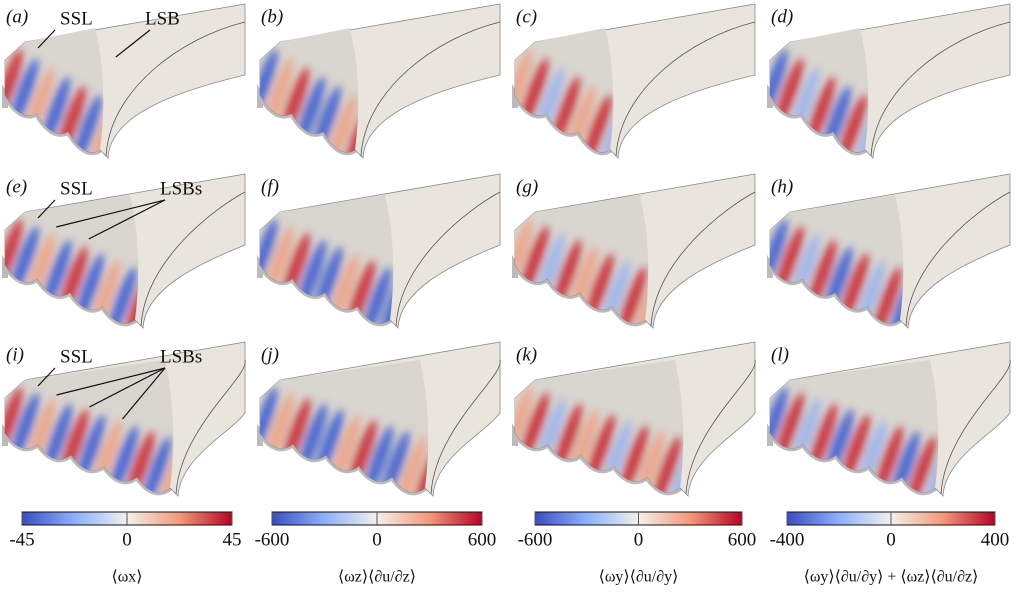 The width and height of the screenshot is (1024, 596). I want to click on colorbar-tick-label: 400, so click(995, 539).